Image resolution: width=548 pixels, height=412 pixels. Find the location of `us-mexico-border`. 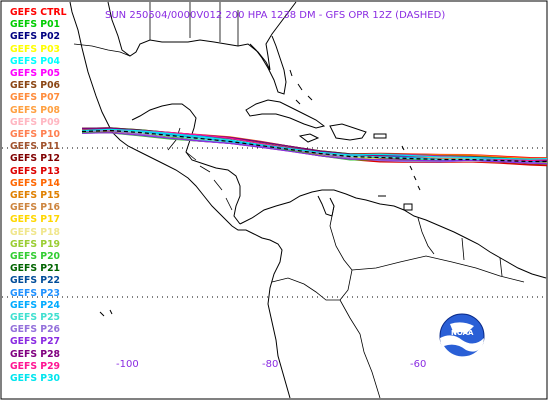

us-mexico-border is located at coordinates (102, 50).